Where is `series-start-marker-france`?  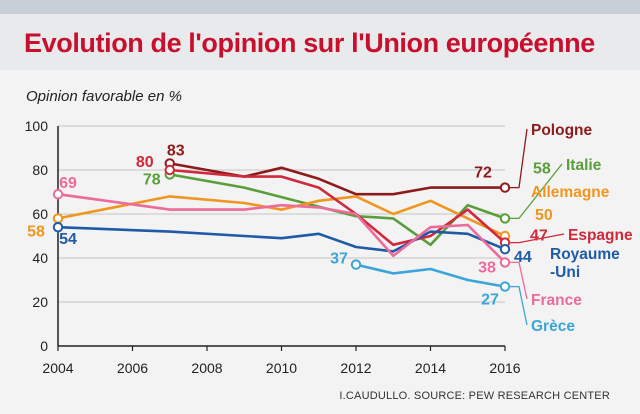 series-start-marker-france is located at coordinates (58, 194).